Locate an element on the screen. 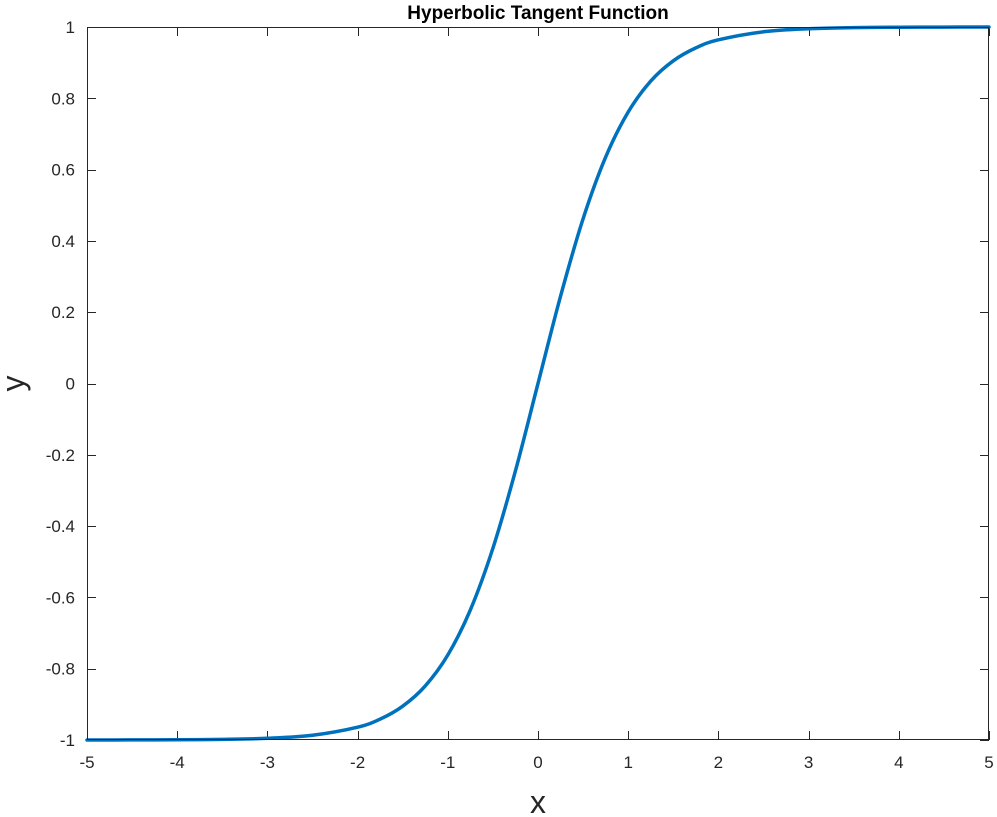  x-tick-label: -1 is located at coordinates (447, 762).